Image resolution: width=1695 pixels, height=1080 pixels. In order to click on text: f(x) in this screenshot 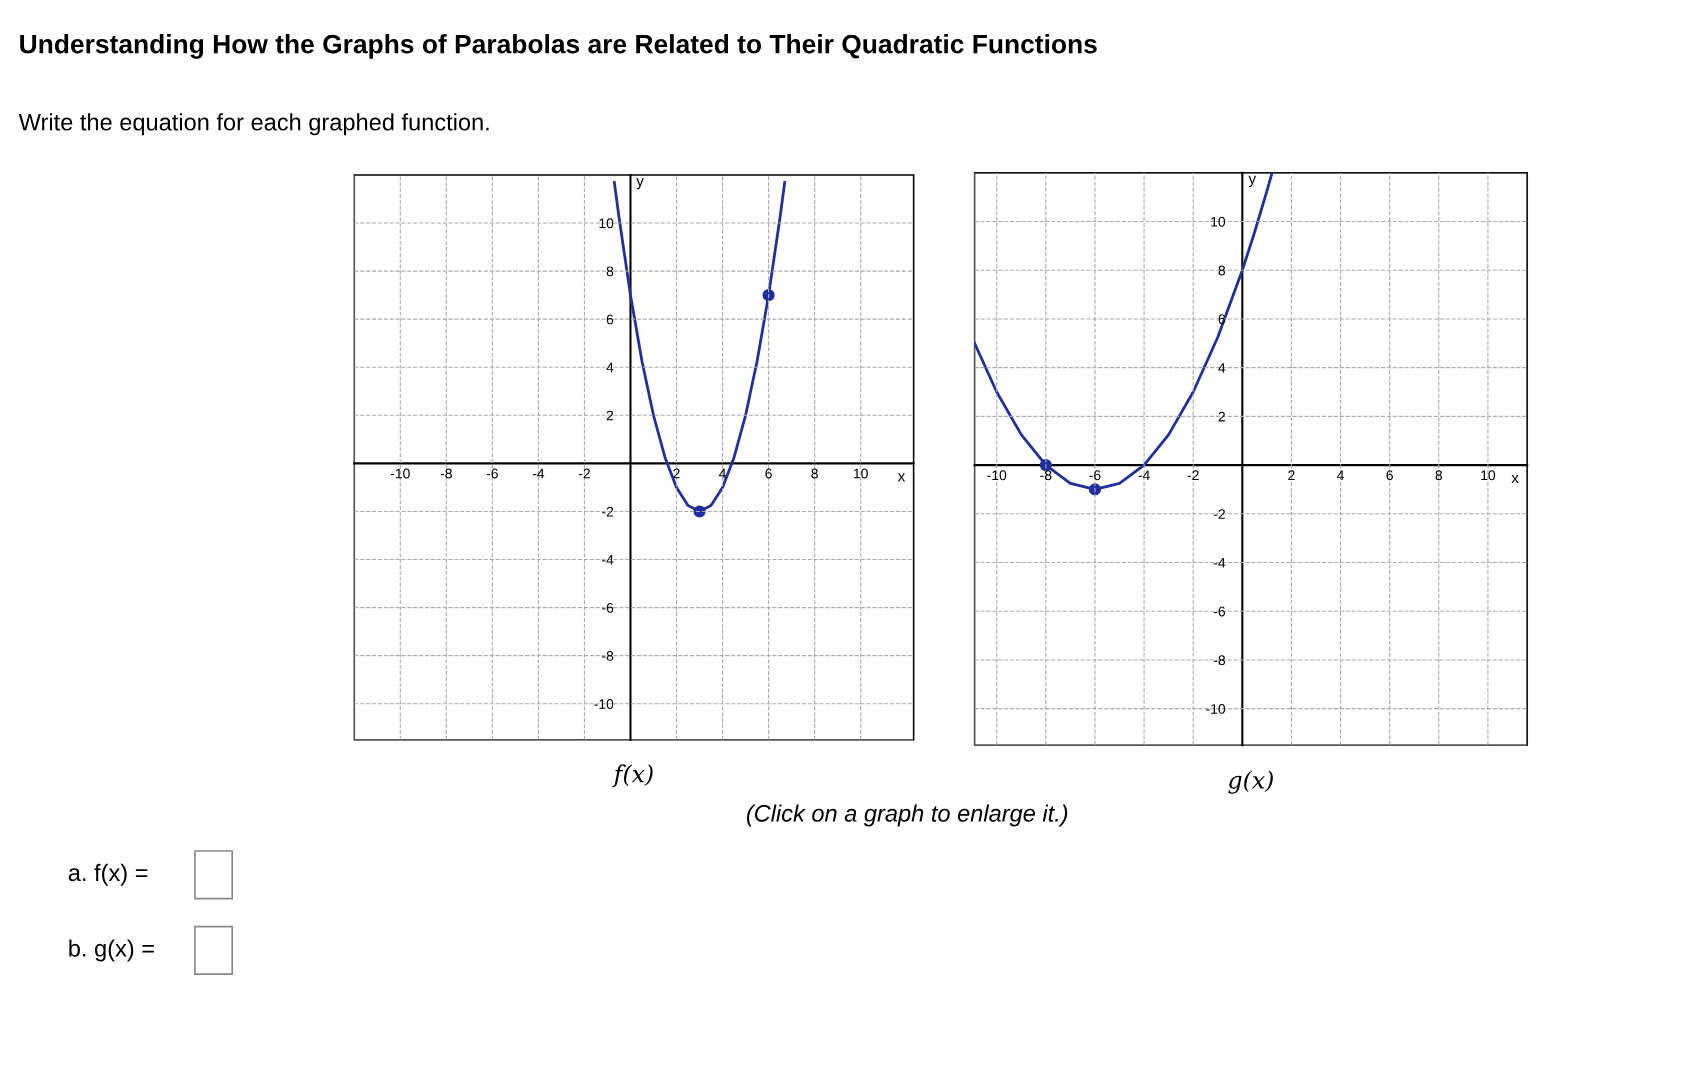, I will do `click(632, 776)`.